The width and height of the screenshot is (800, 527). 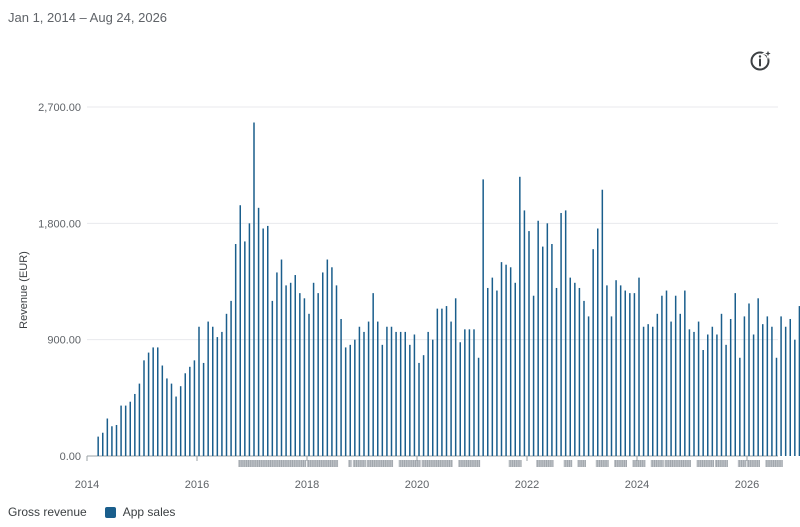 I want to click on x-tick-label: 2026, so click(x=747, y=485).